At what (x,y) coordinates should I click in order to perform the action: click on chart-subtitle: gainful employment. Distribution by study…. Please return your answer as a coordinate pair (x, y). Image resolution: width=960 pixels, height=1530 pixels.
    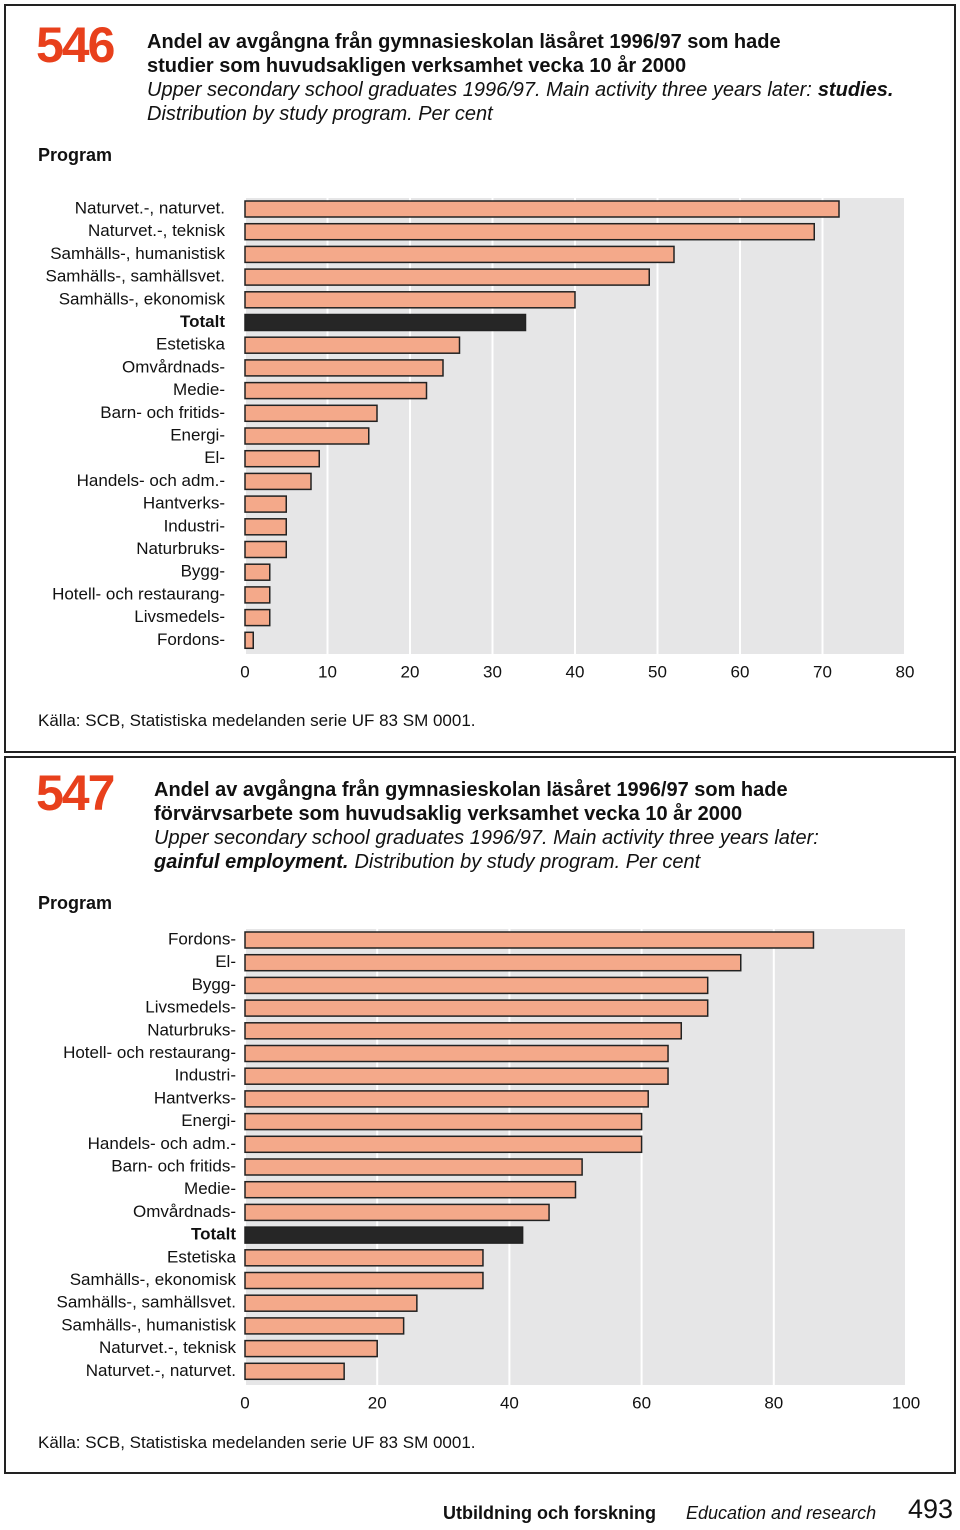
    Looking at the image, I should click on (427, 862).